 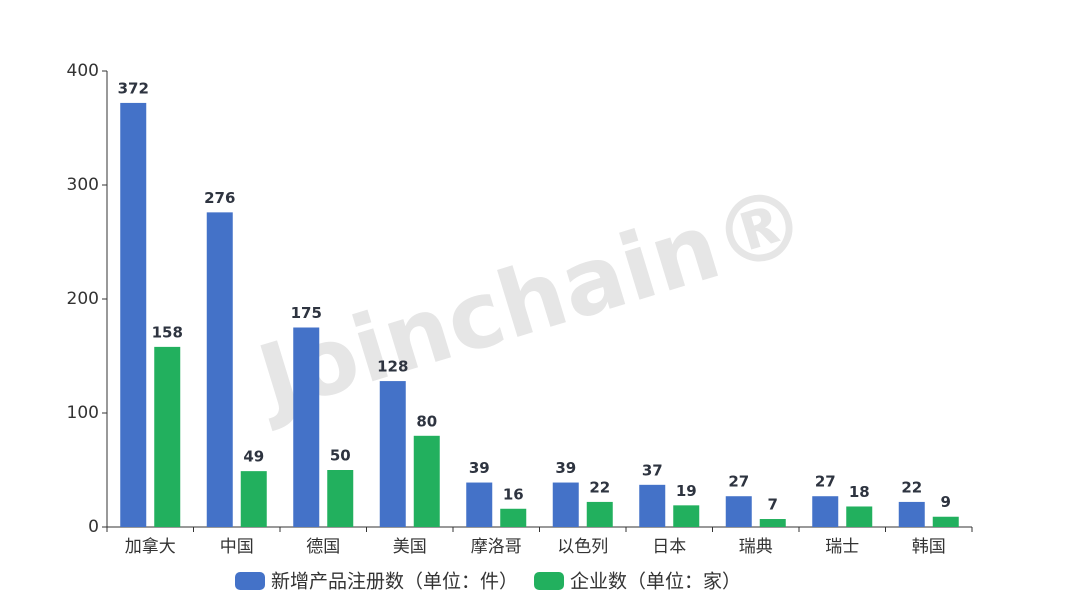 What do you see at coordinates (253, 457) in the screenshot?
I see `value-label: 49` at bounding box center [253, 457].